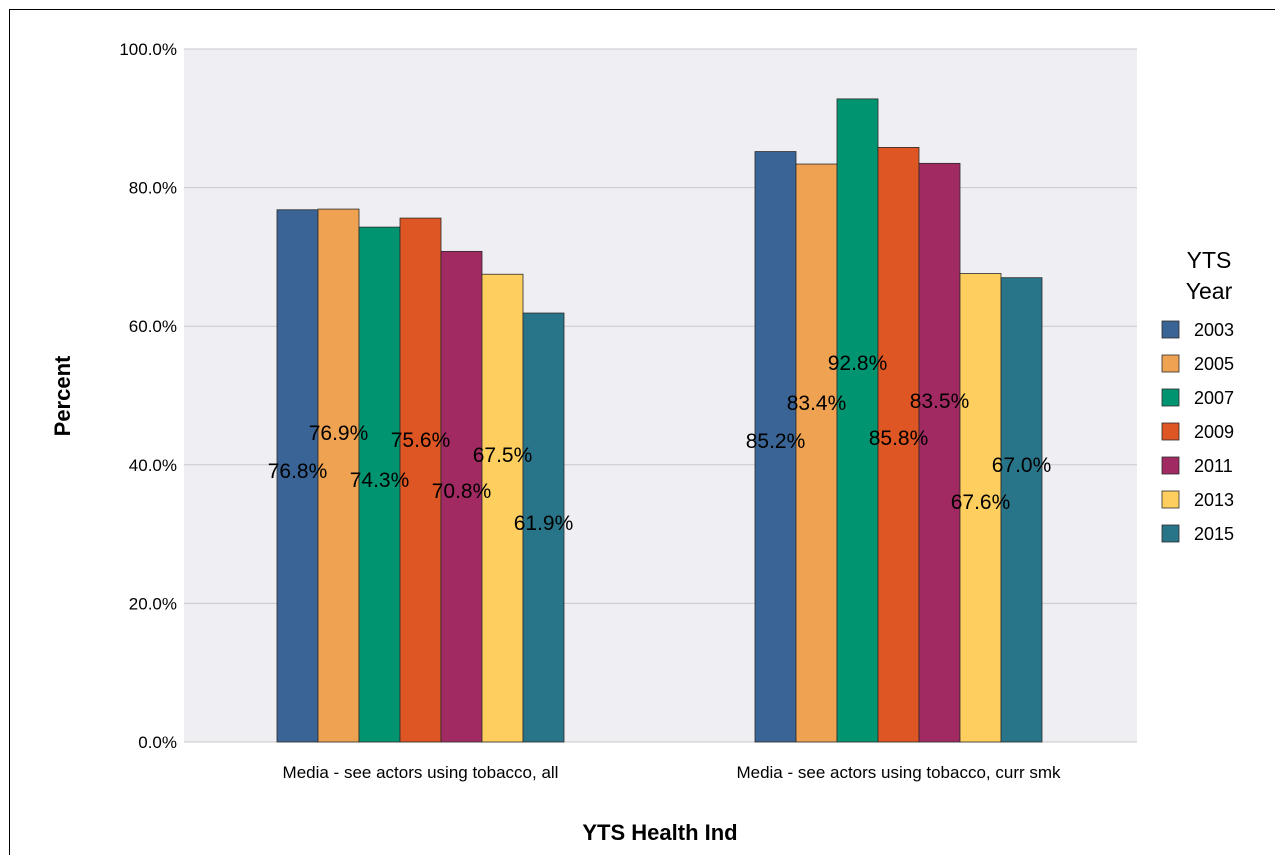 The height and width of the screenshot is (855, 1275). I want to click on legend-label-2005: 2005, so click(1214, 364).